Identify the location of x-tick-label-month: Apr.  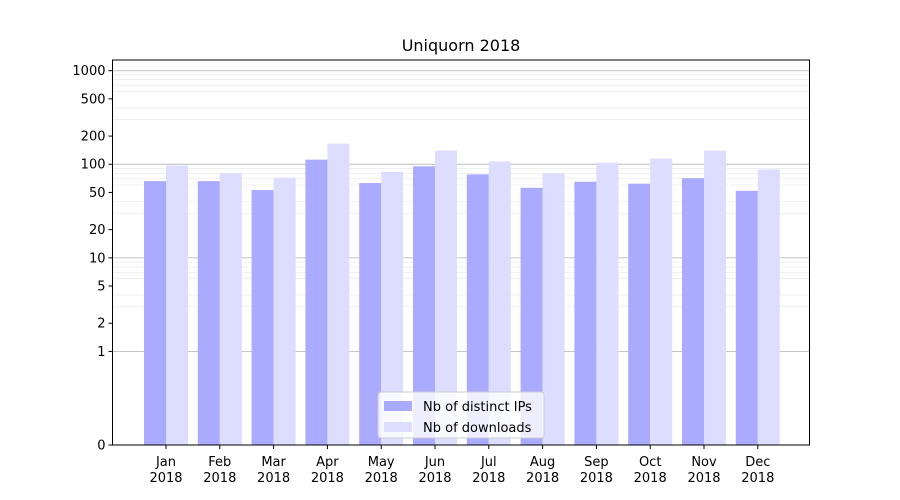
(327, 462).